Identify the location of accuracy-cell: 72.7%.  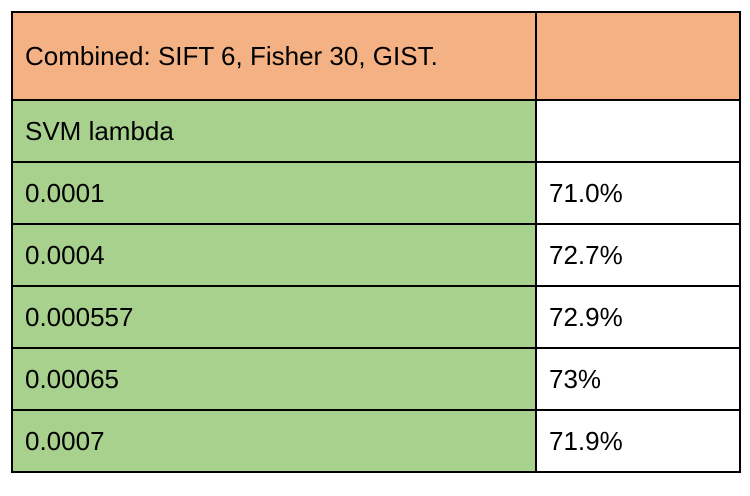
(638, 255).